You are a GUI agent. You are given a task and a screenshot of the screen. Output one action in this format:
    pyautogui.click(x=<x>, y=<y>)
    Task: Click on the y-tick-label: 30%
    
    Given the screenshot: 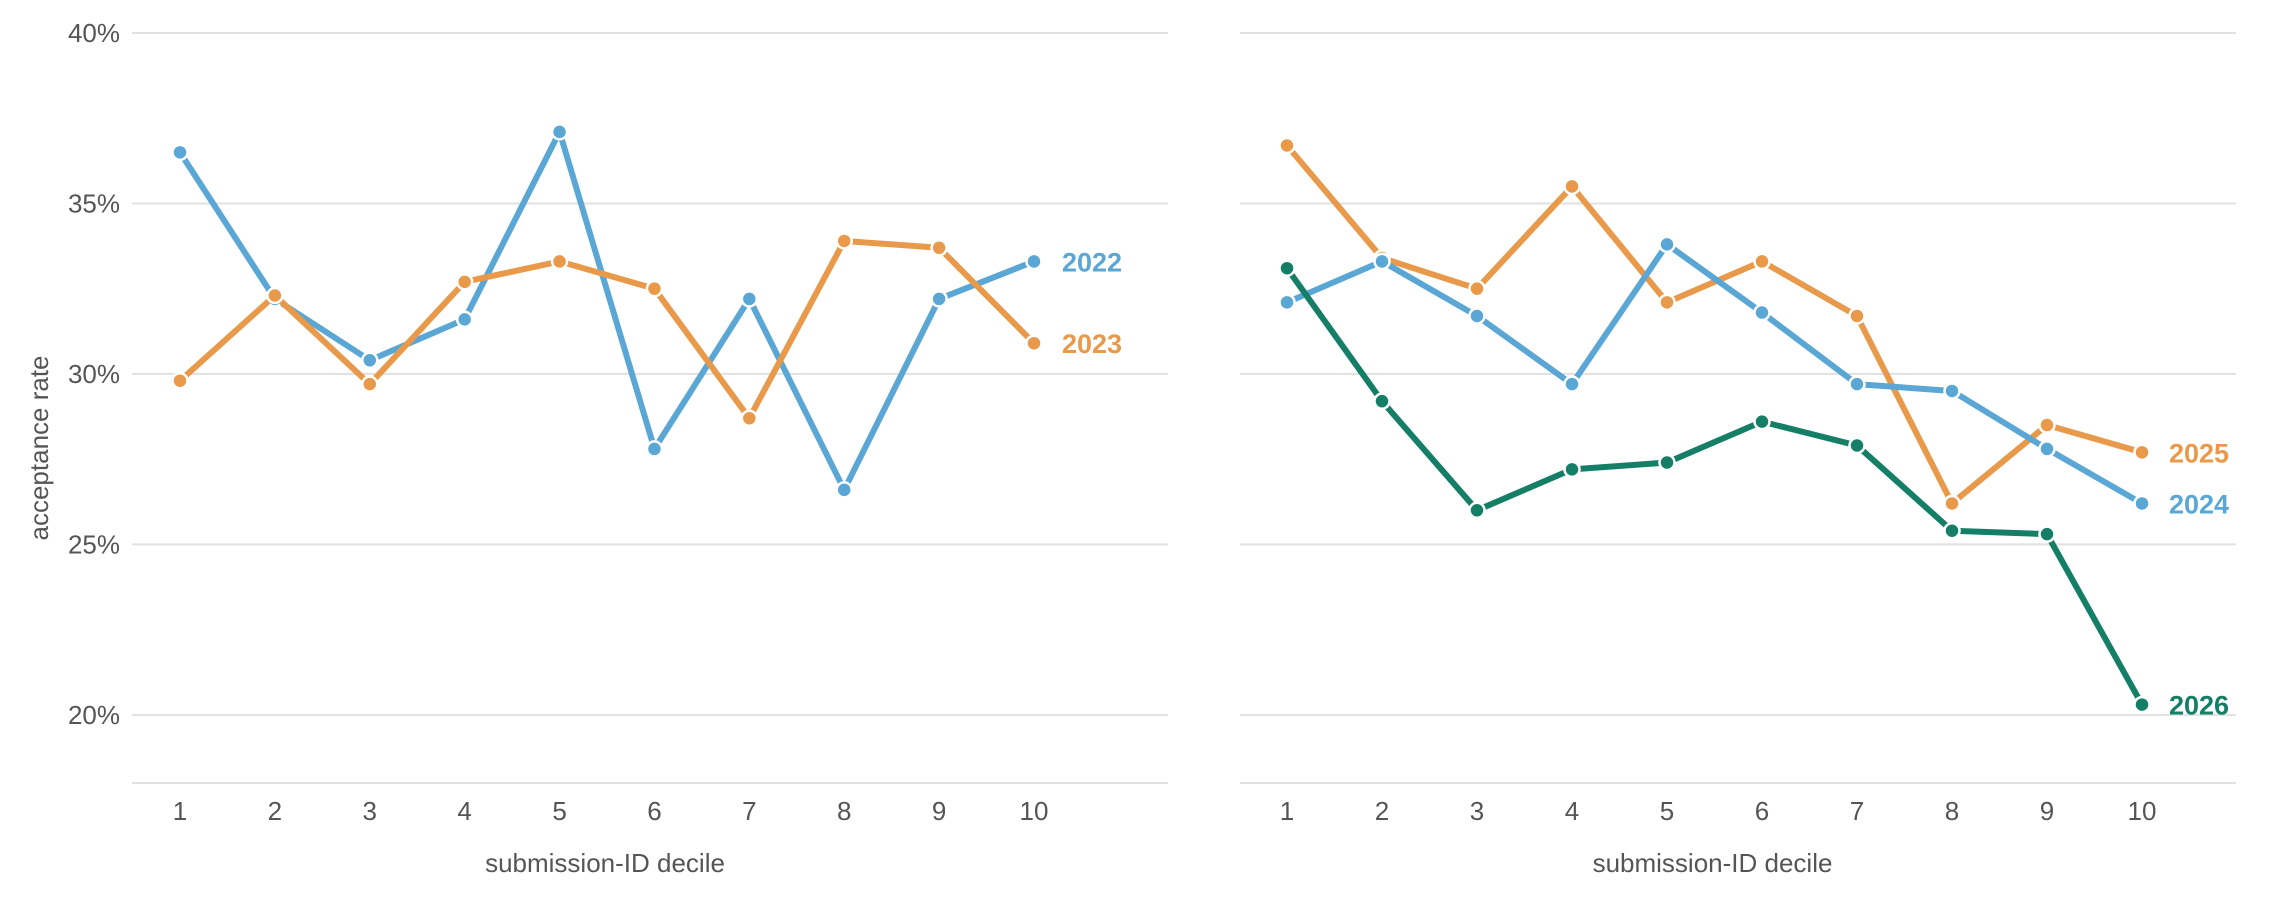 What is the action you would take?
    pyautogui.click(x=94, y=374)
    